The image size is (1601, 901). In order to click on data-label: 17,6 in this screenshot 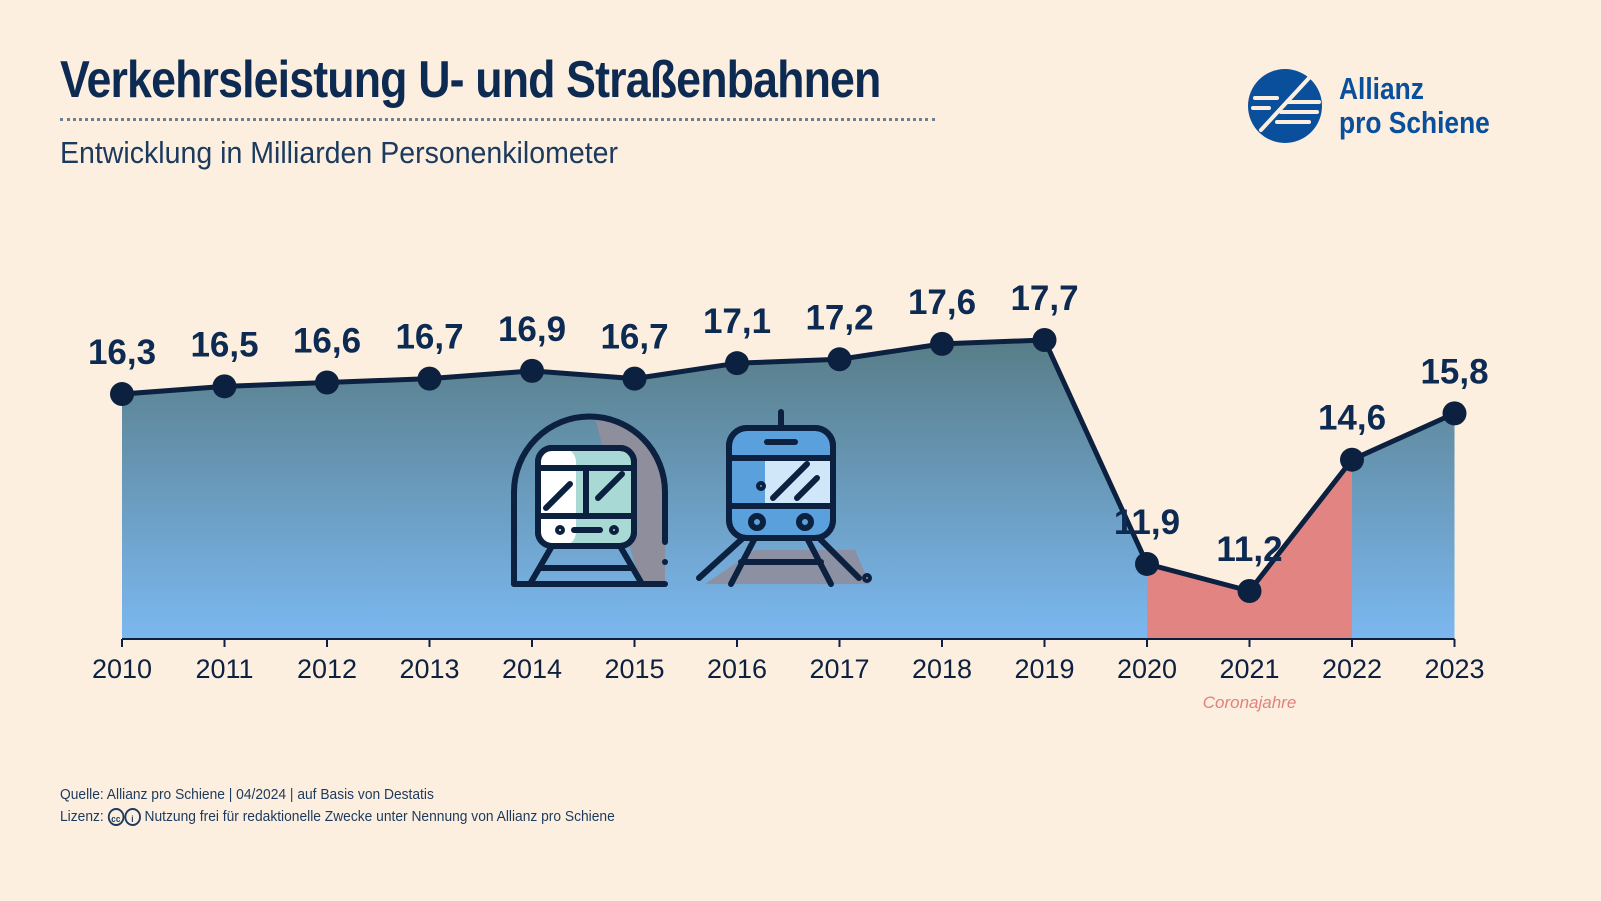, I will do `click(942, 302)`.